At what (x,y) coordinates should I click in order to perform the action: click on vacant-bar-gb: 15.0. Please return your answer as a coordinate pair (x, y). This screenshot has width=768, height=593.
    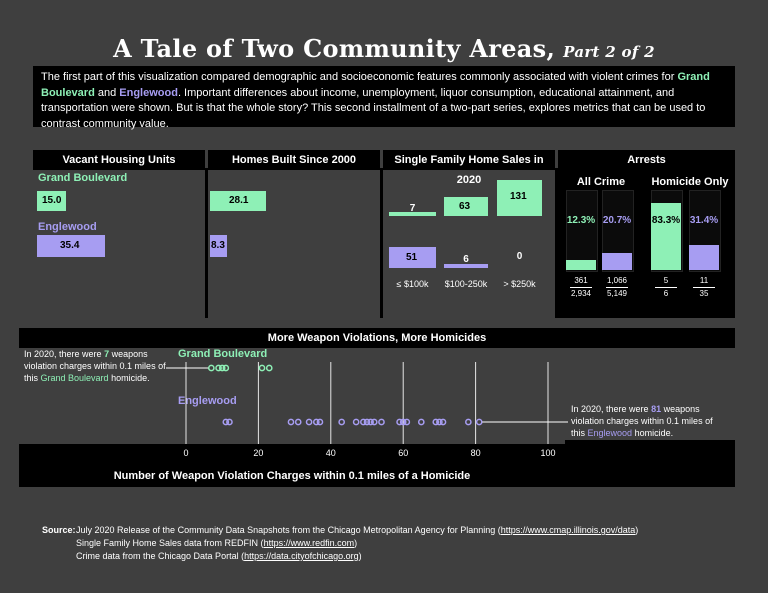
    Looking at the image, I should click on (51, 201).